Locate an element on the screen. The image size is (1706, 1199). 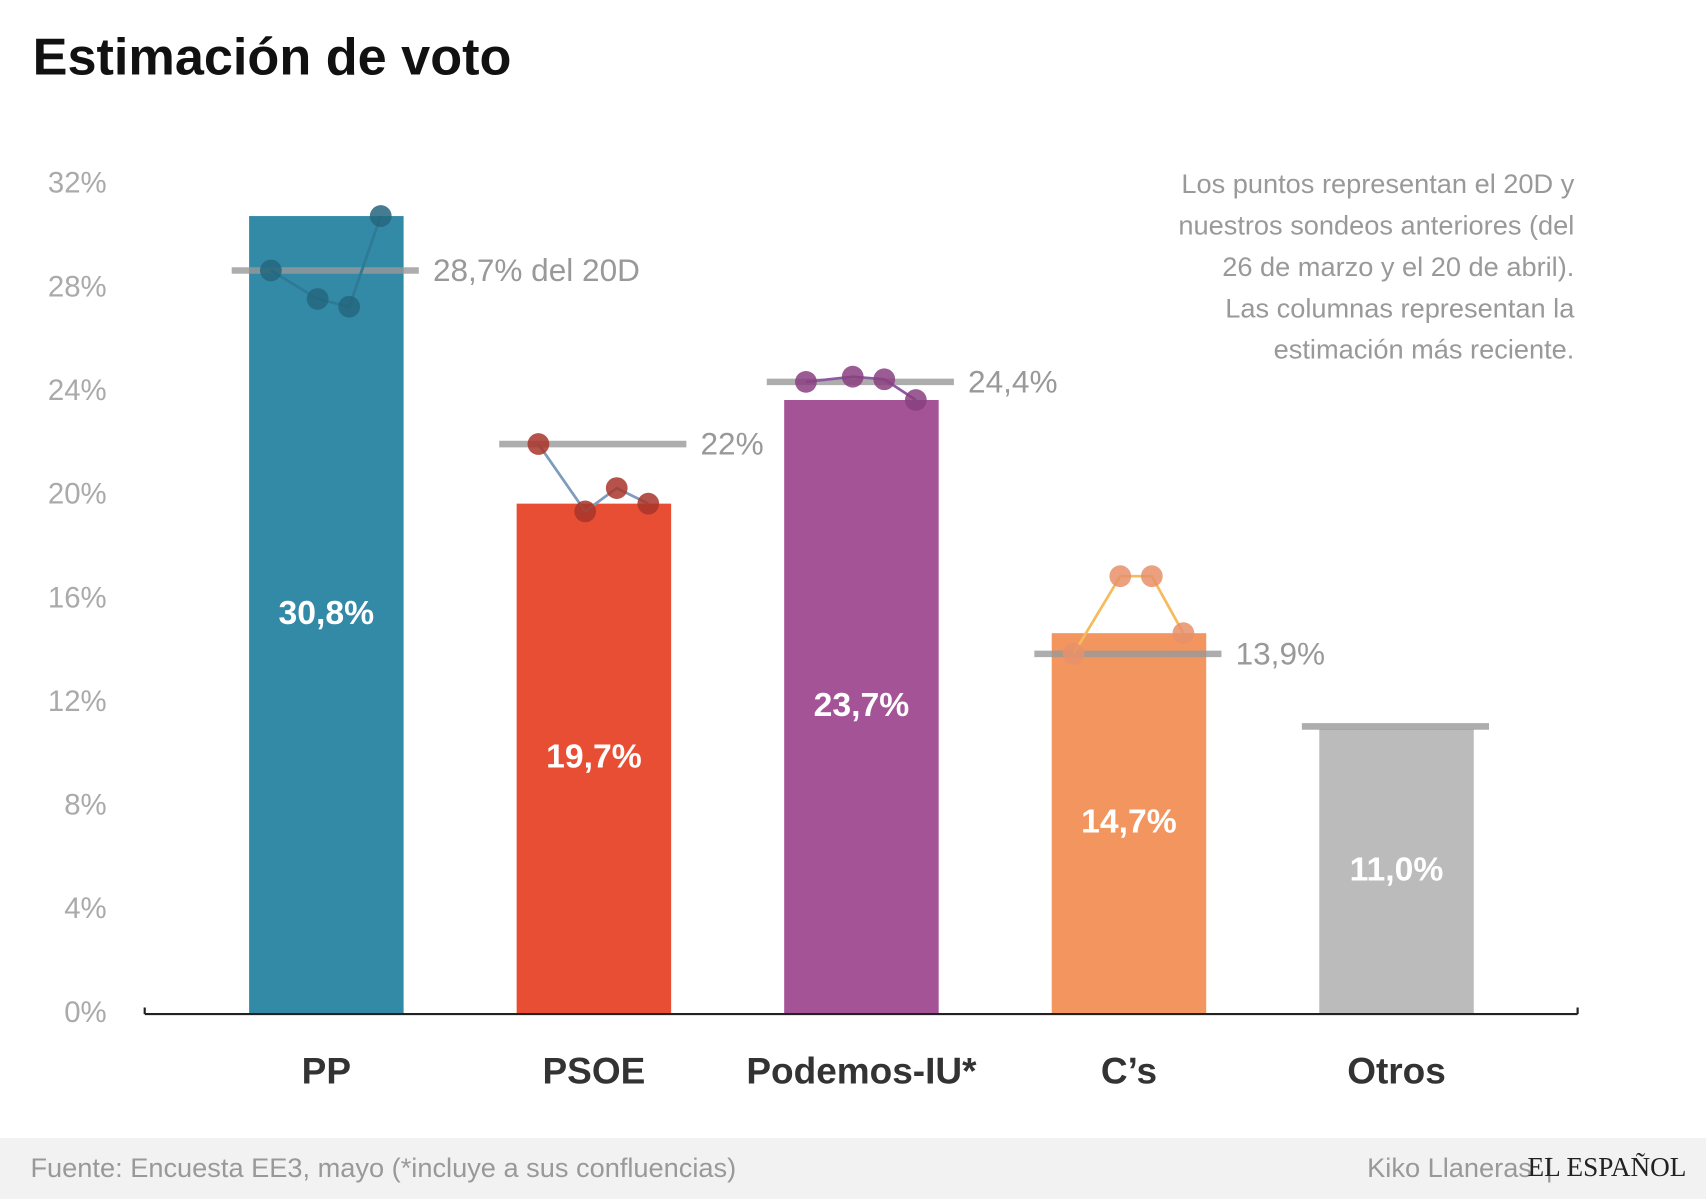
chart-title: Estimación de voto is located at coordinates (272, 58).